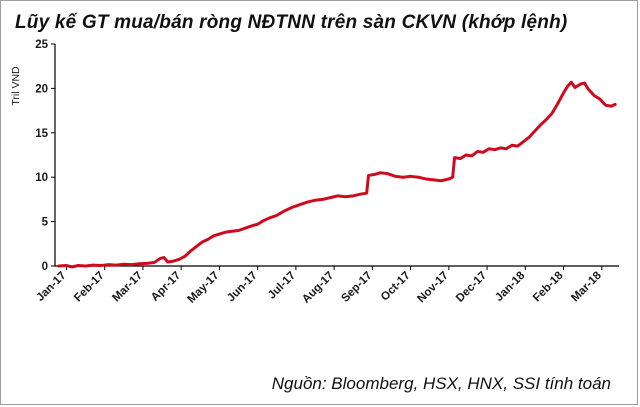  I want to click on svg-text: 5, so click(45, 223).